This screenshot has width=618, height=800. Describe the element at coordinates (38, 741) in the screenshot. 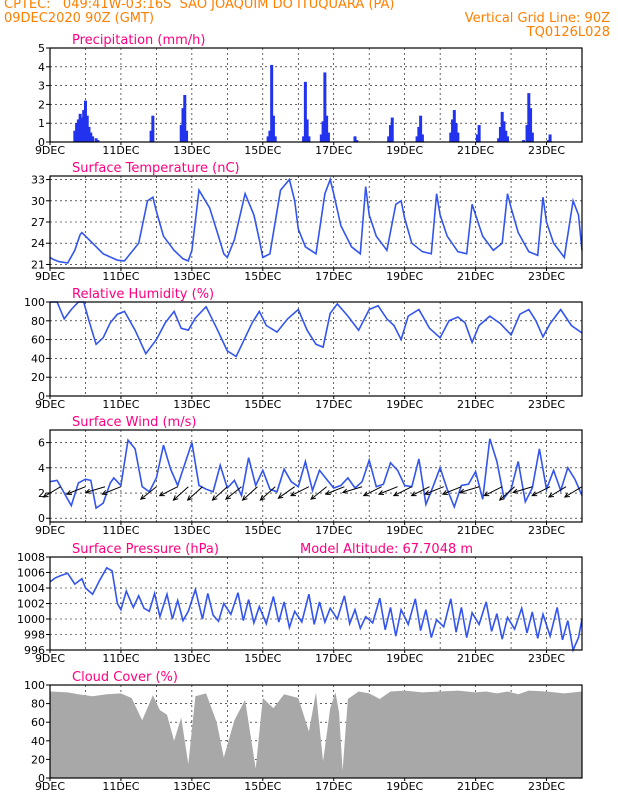

I see `y-tick-label: 40` at that location.